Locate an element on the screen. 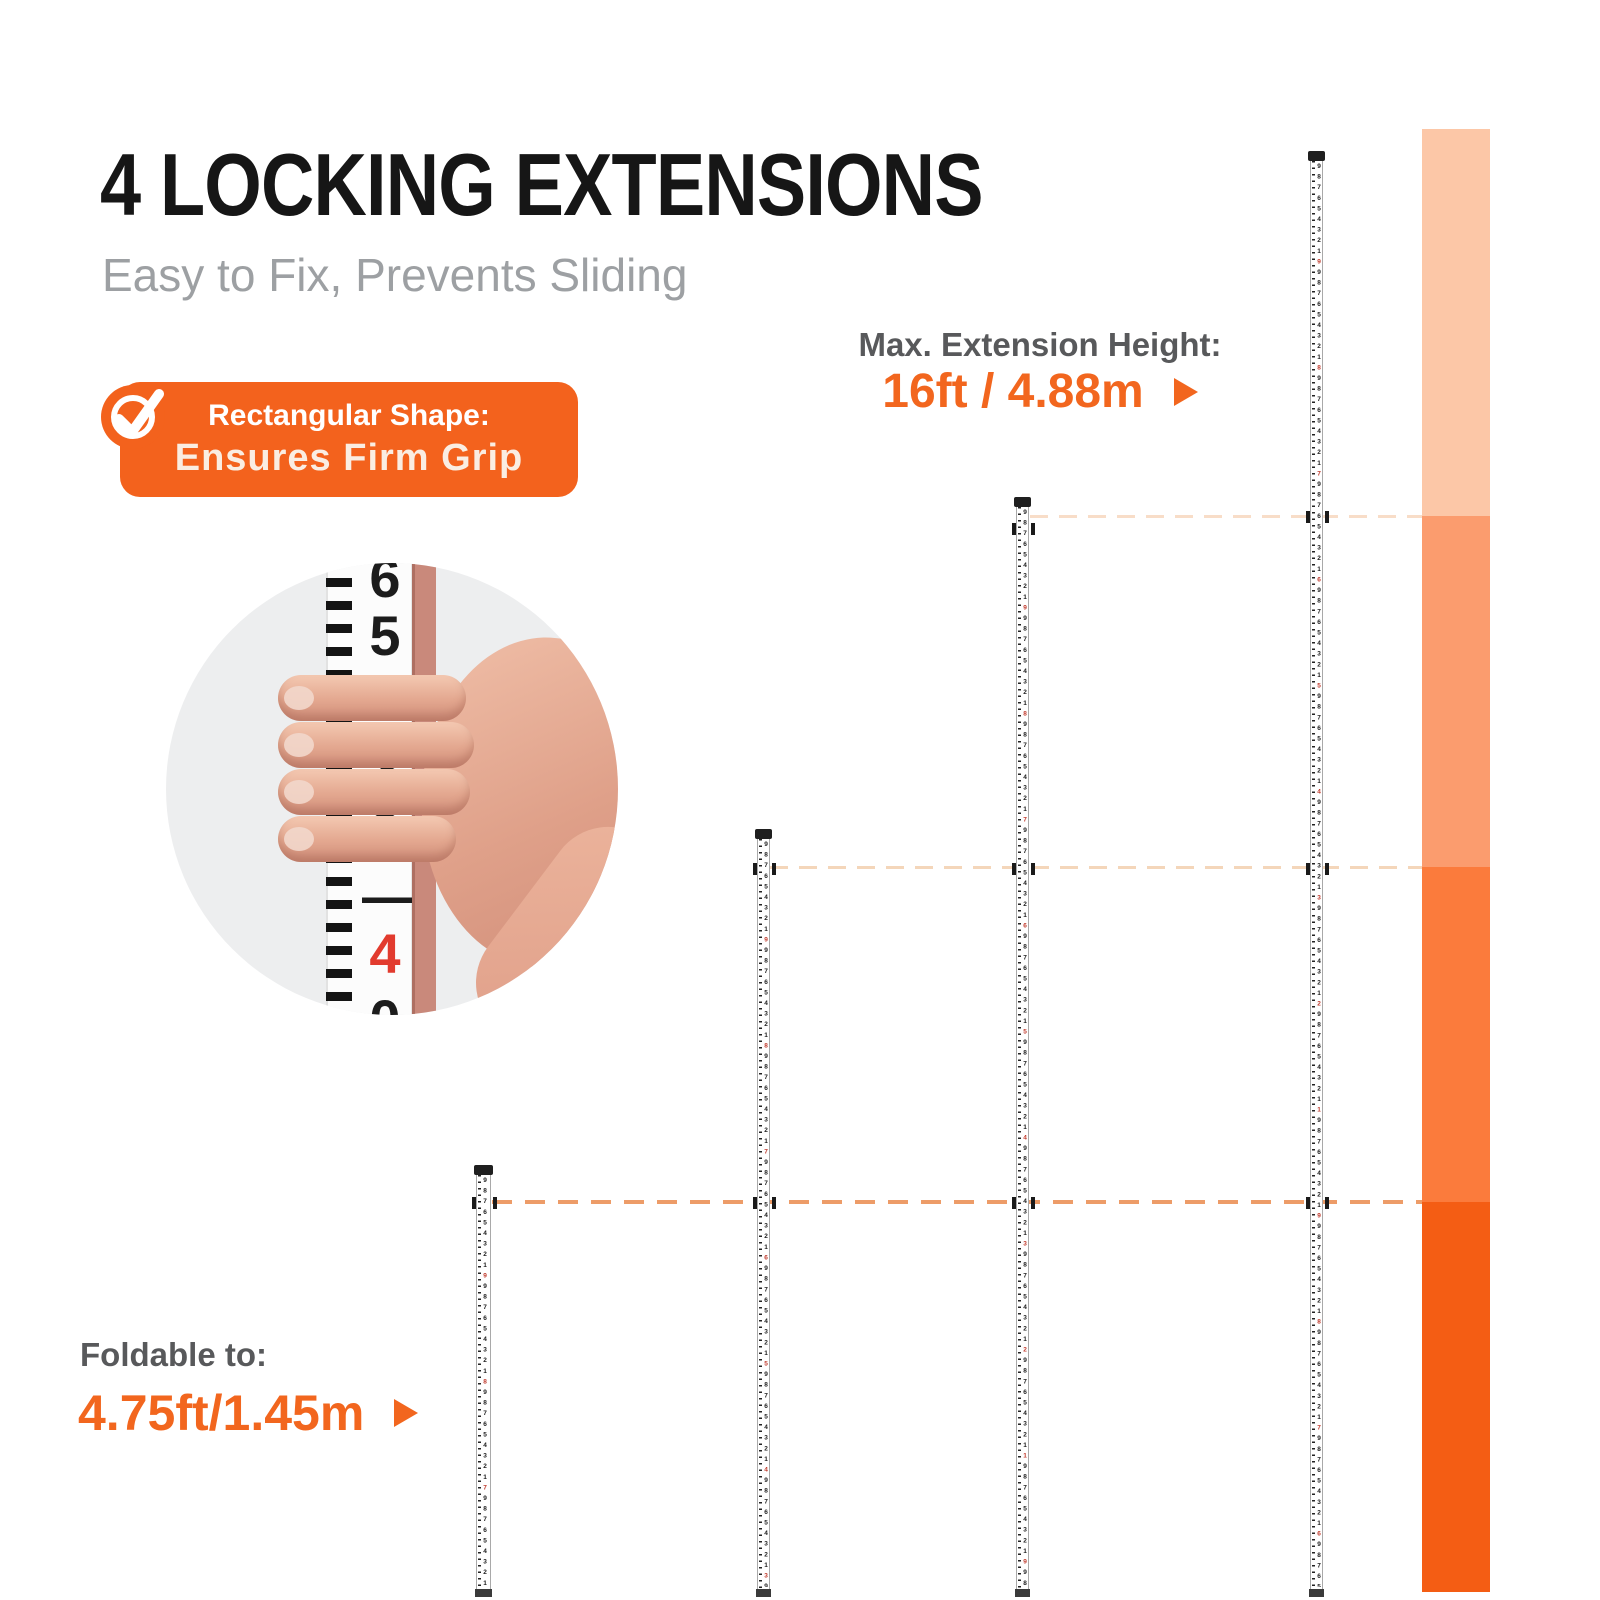 The image size is (1600, 1600). page-title: 4 LOCKING EXTENSIONS is located at coordinates (542, 184).